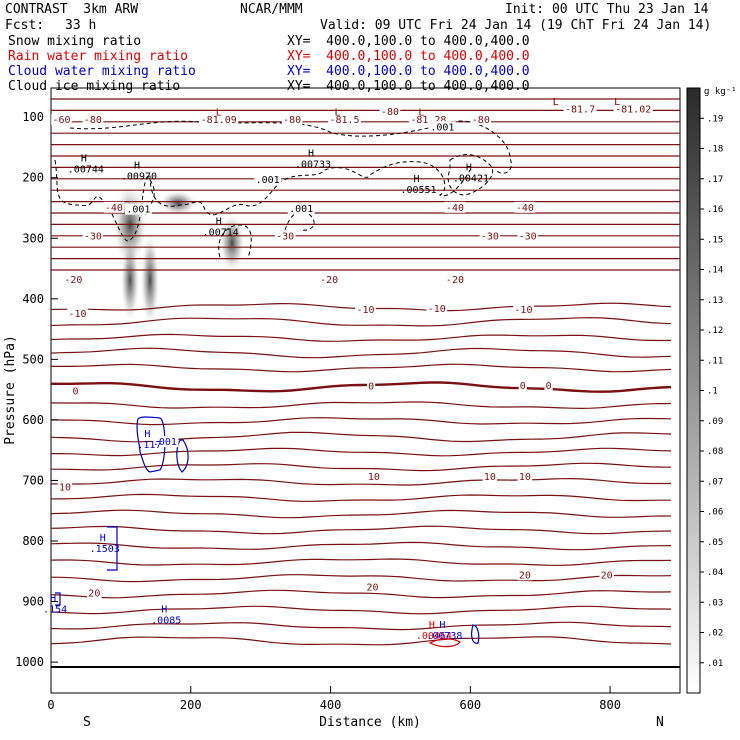  Describe the element at coordinates (33, 420) in the screenshot. I see `y-tick-label: 600` at that location.